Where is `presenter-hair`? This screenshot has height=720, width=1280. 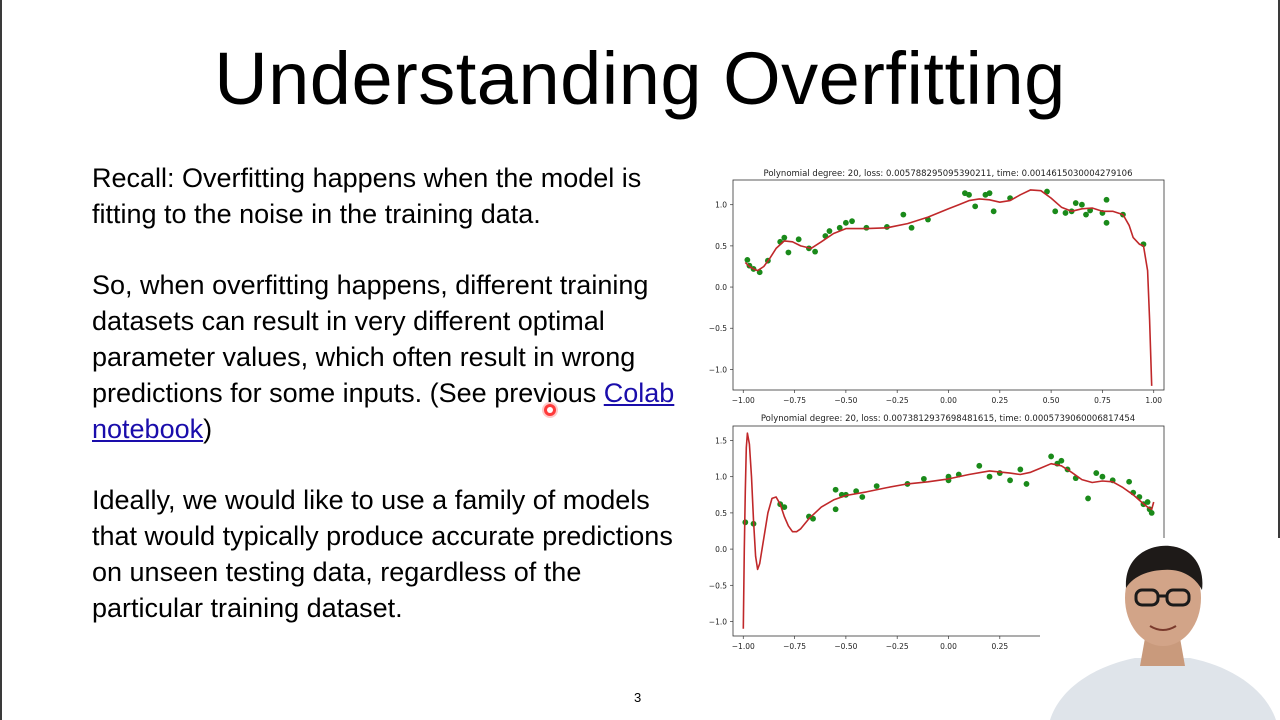 presenter-hair is located at coordinates (1164, 567).